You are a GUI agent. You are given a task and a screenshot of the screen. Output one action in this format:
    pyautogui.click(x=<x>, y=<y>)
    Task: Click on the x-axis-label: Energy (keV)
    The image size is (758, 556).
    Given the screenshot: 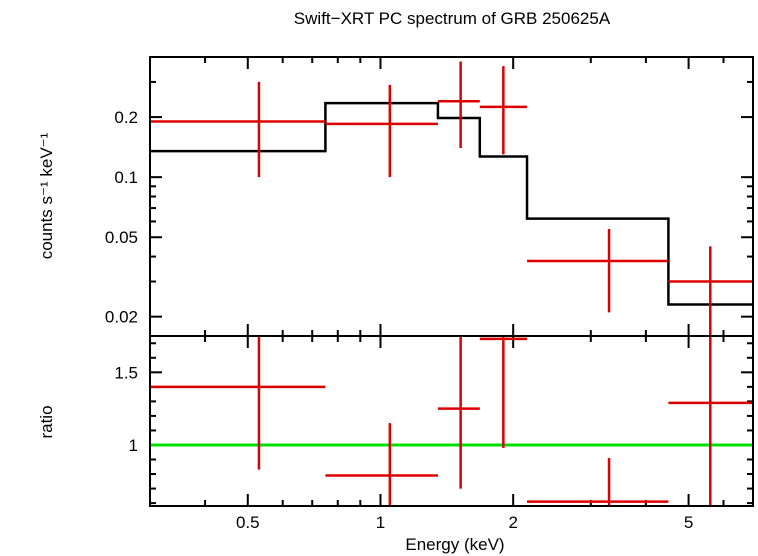 What is the action you would take?
    pyautogui.click(x=454, y=544)
    